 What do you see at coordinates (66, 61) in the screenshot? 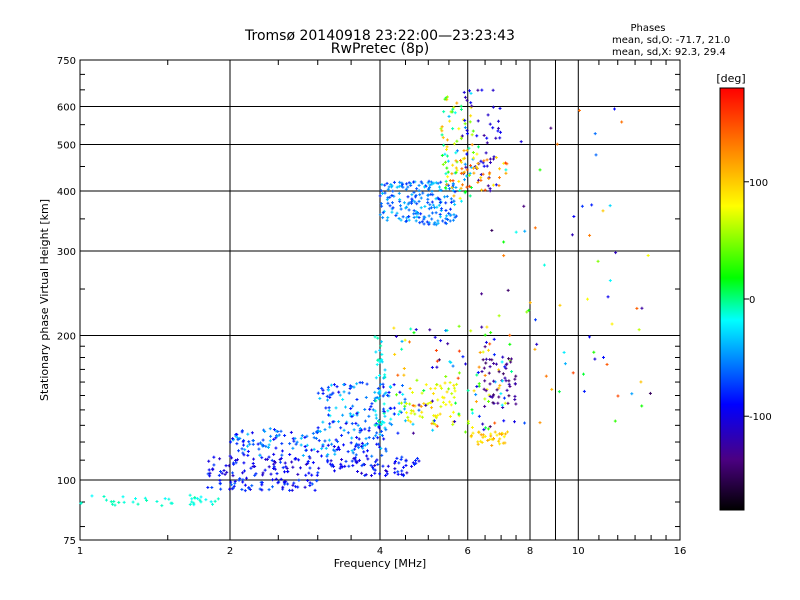
I see `y-tick-label: 750` at bounding box center [66, 61].